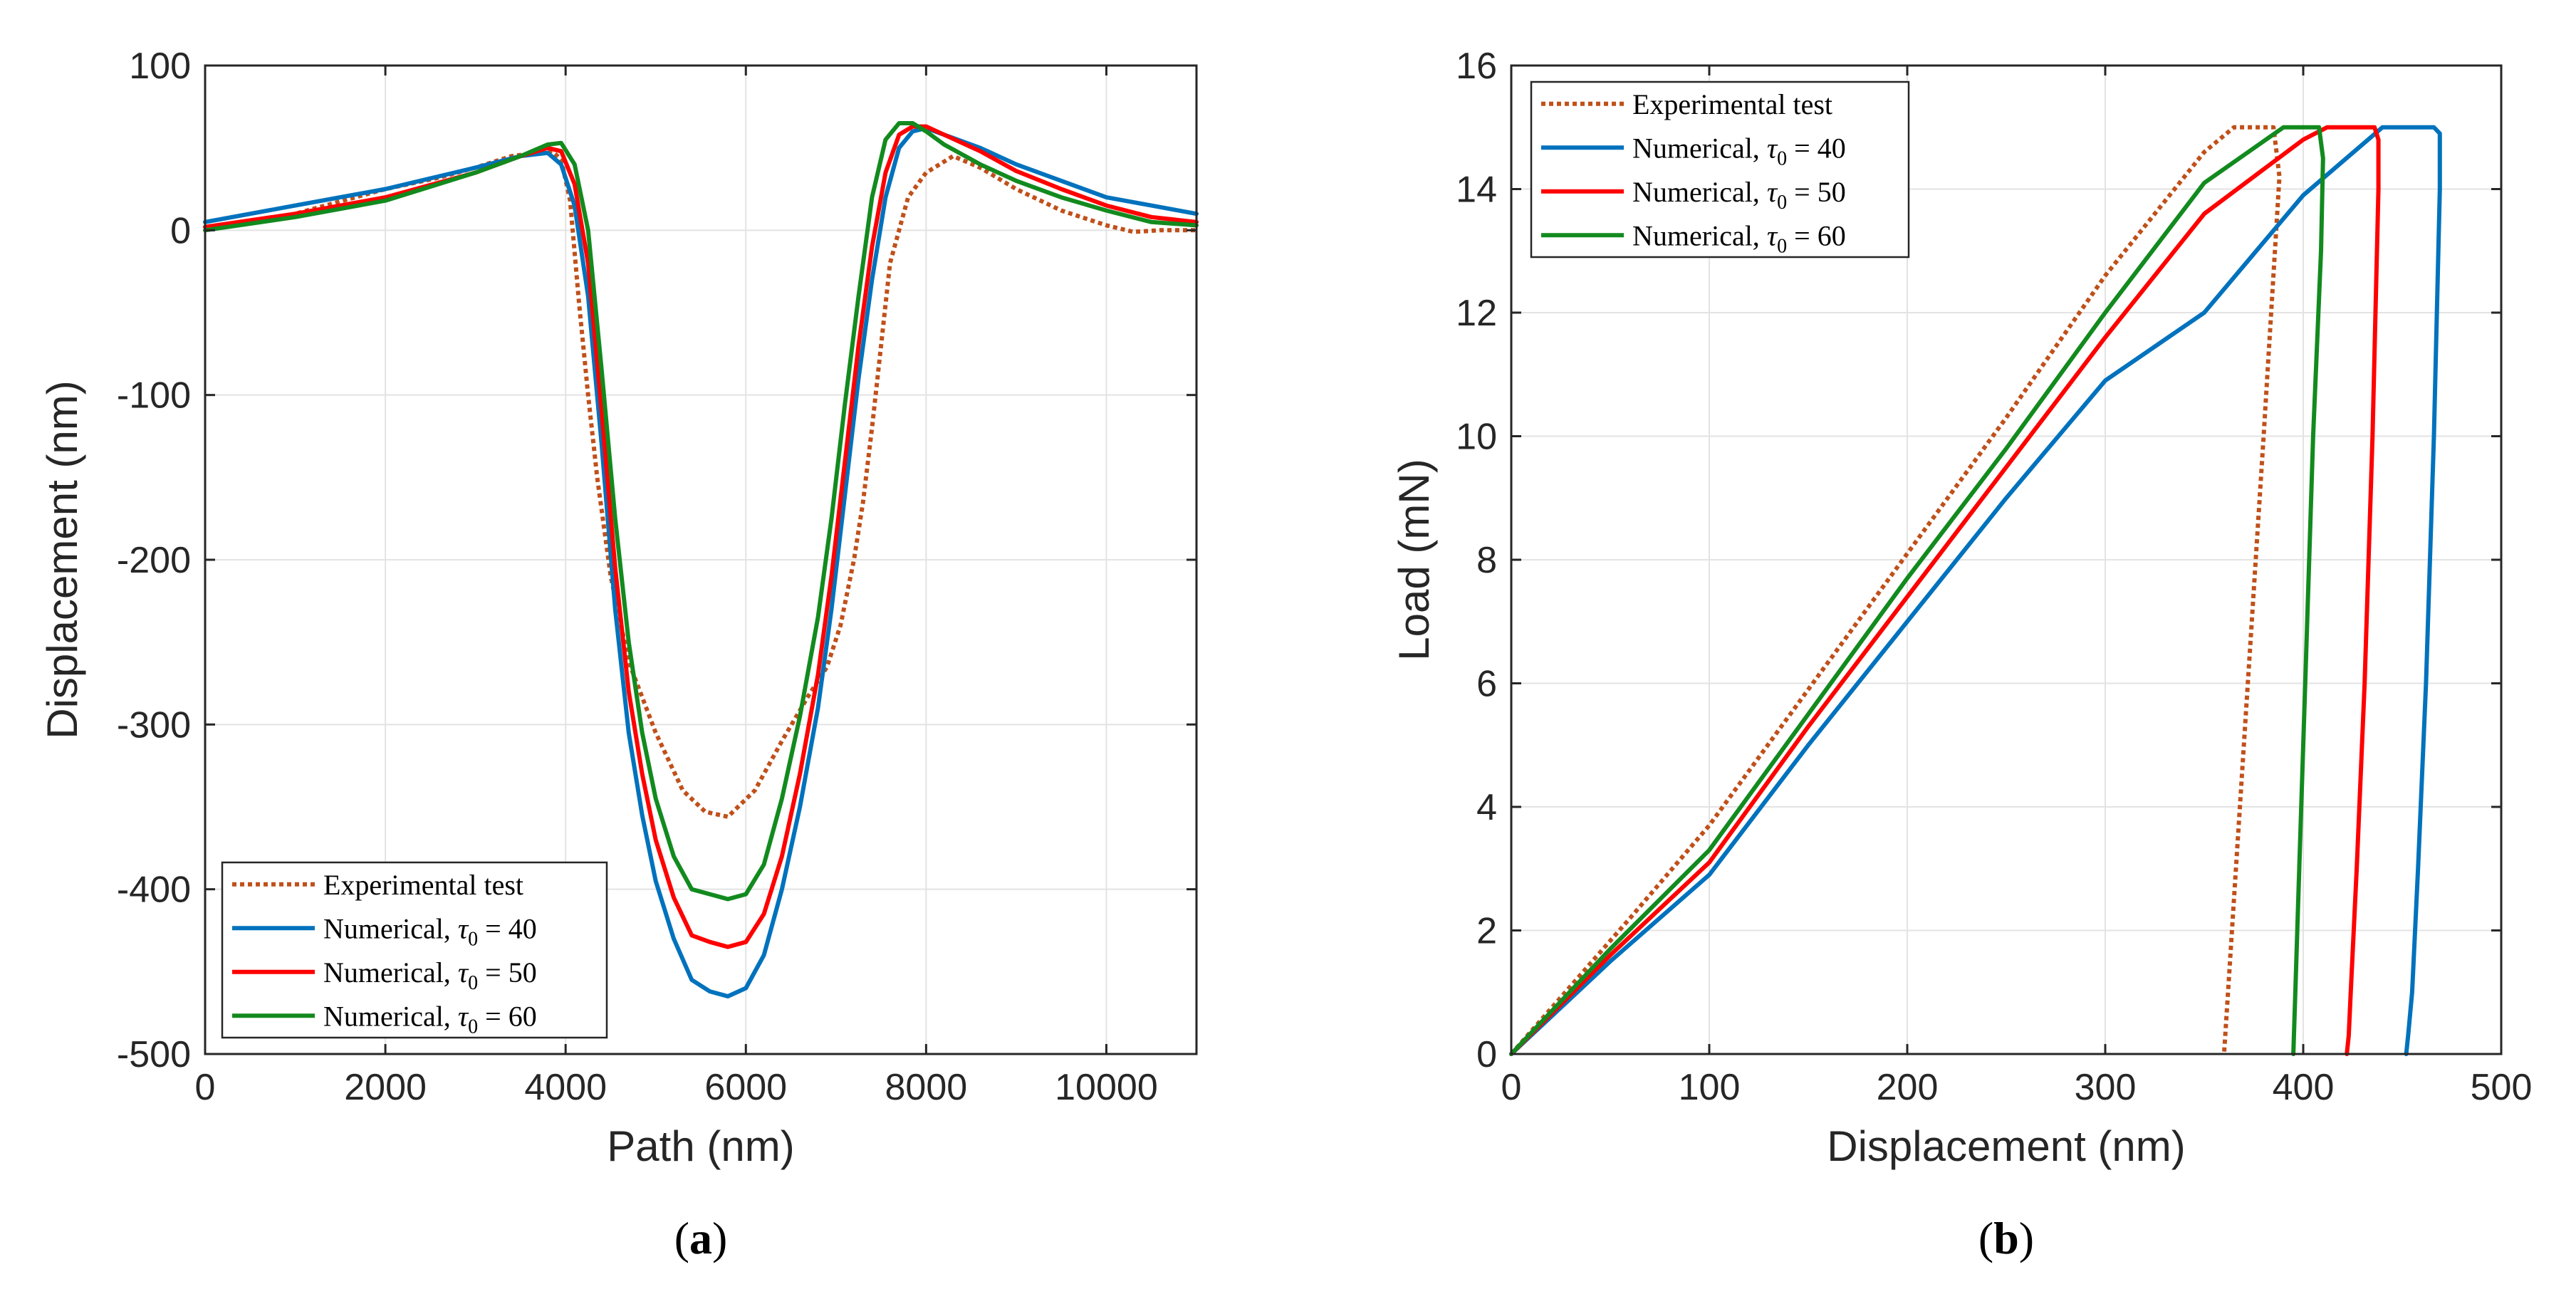 This screenshot has height=1294, width=2576. What do you see at coordinates (62, 559) in the screenshot?
I see `y-axis-label: Displacement (nm)` at bounding box center [62, 559].